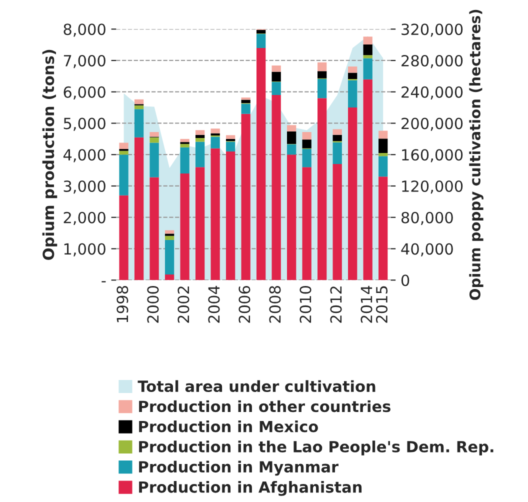  I want to click on legend-label: Production in Mexico, so click(228, 426).